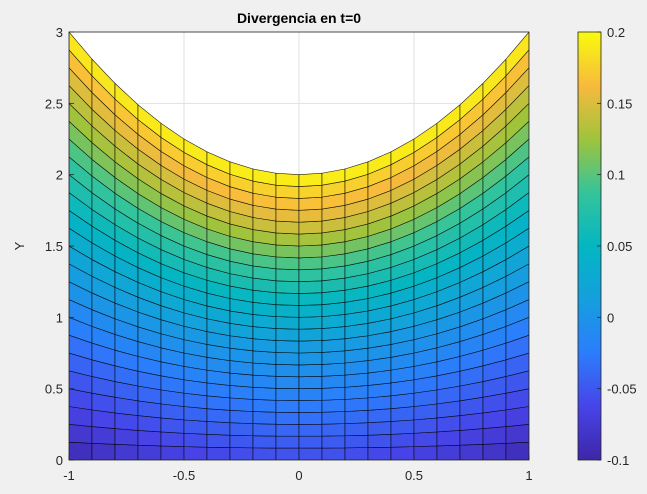  What do you see at coordinates (299, 18) in the screenshot?
I see `chart-title: Divergencia en t=0` at bounding box center [299, 18].